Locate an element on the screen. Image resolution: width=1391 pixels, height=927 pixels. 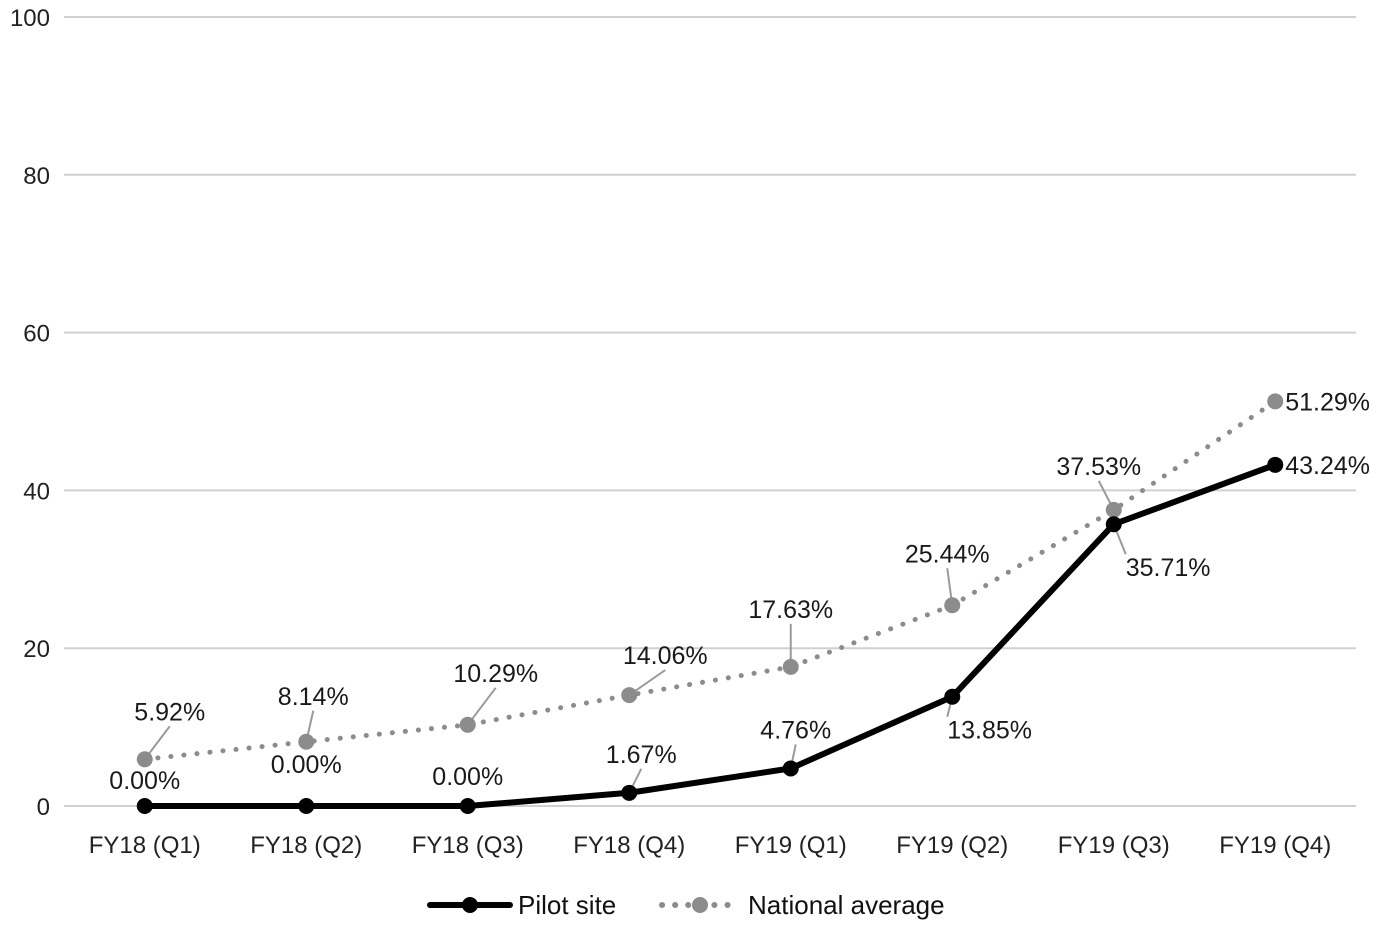
legend: Pilot site National average is located at coordinates (686, 905).